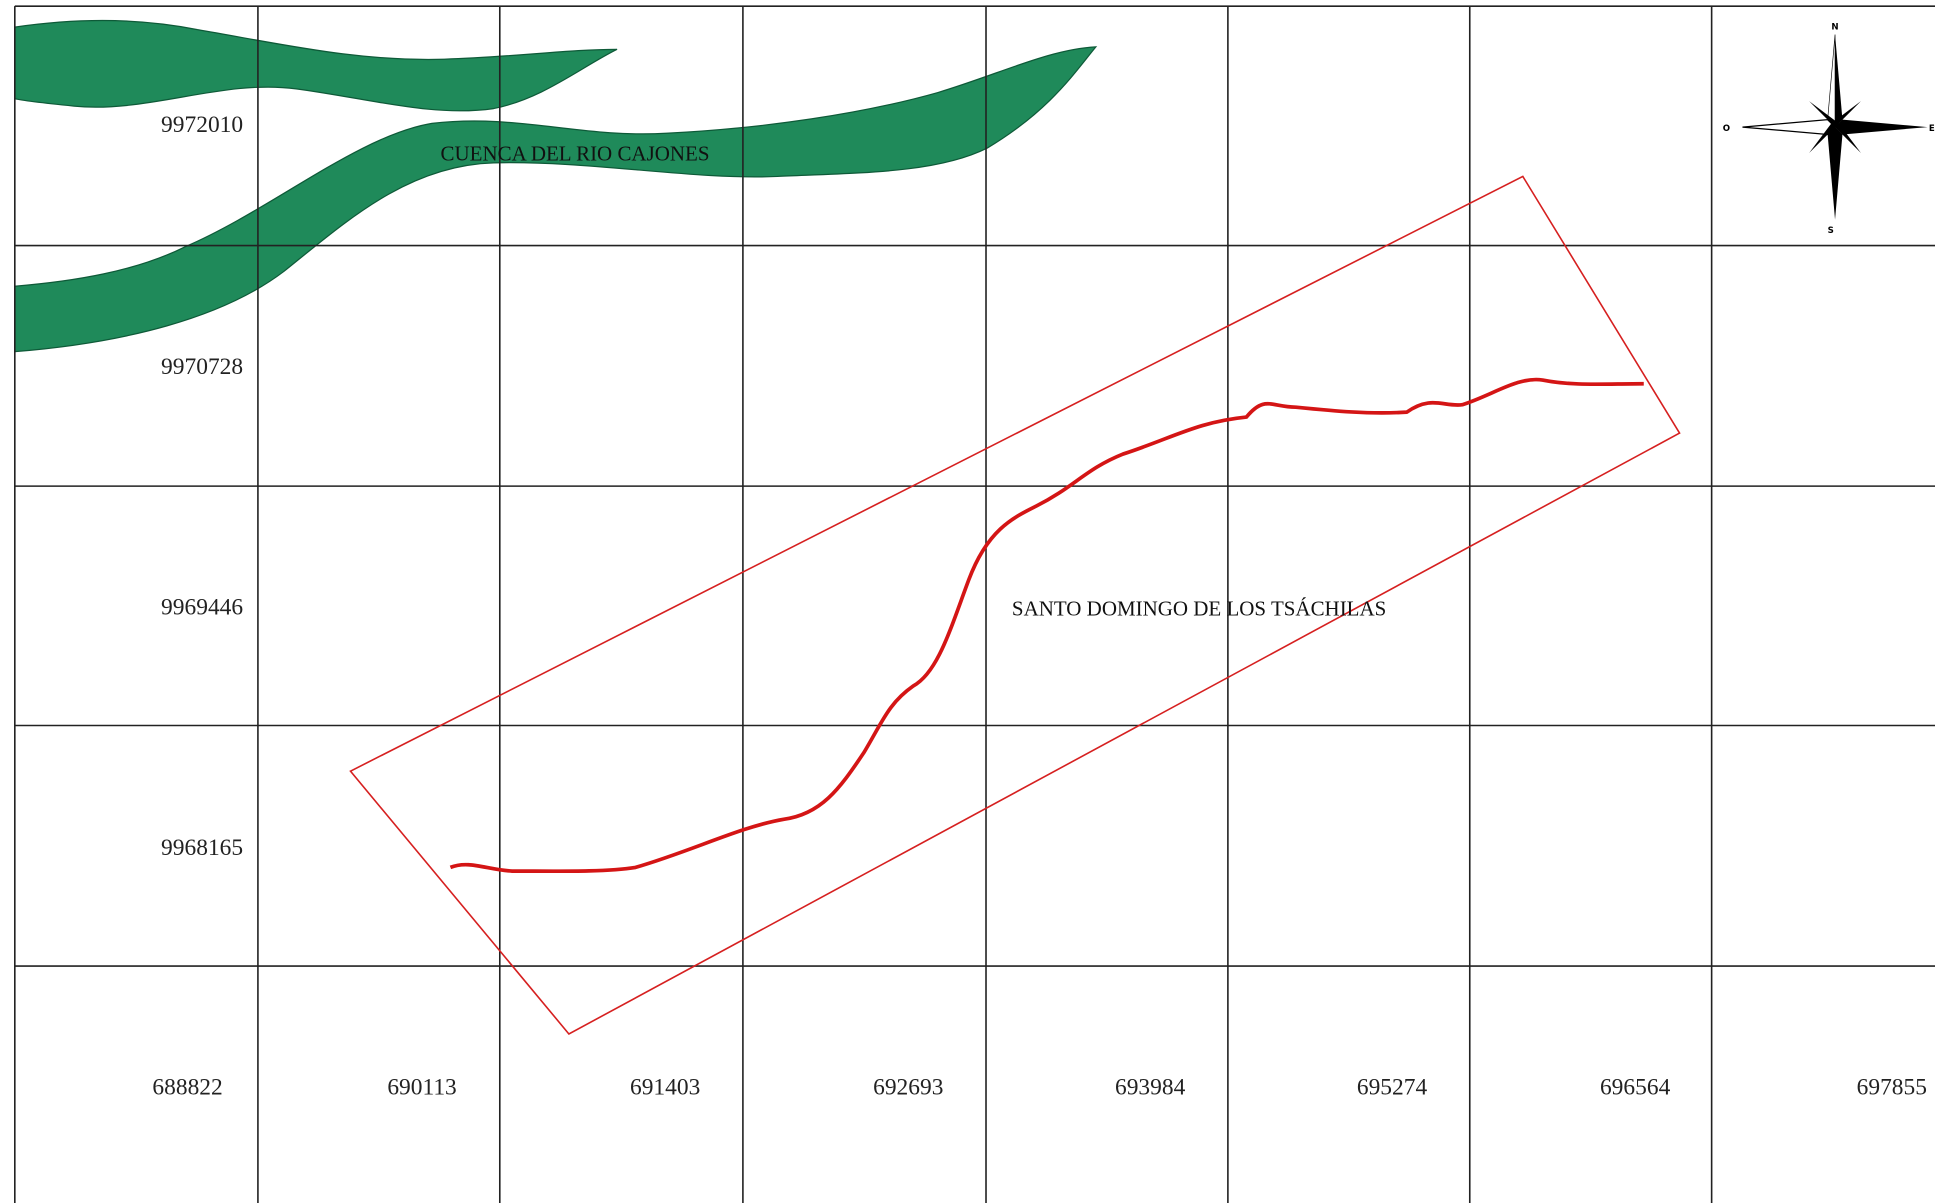  Describe the element at coordinates (1829, 130) in the screenshot. I see `compass: N S E O` at that location.